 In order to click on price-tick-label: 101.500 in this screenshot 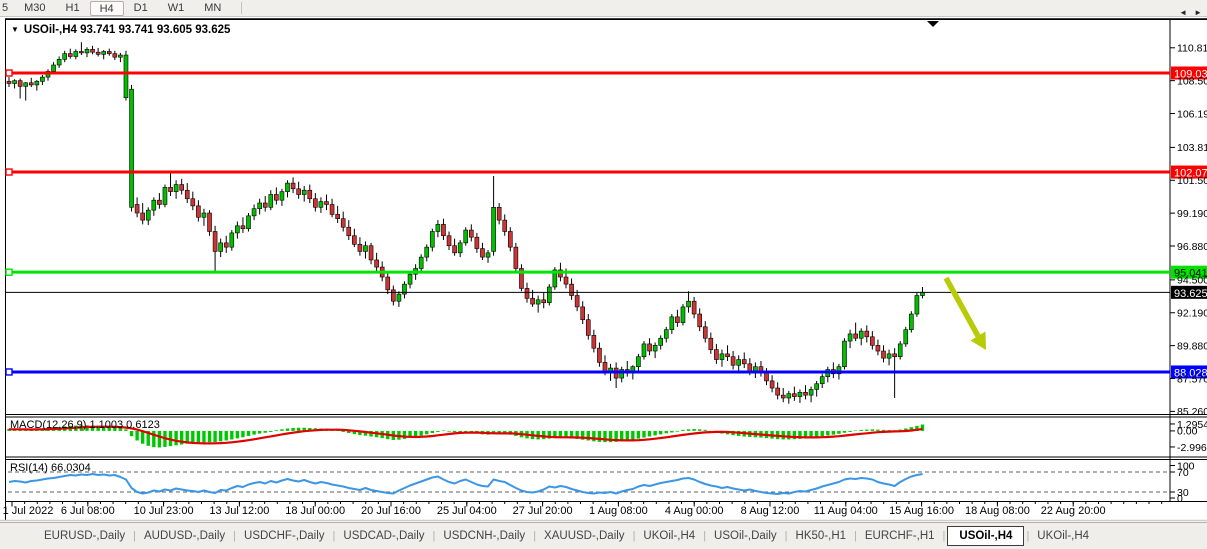, I will do `click(1192, 181)`.